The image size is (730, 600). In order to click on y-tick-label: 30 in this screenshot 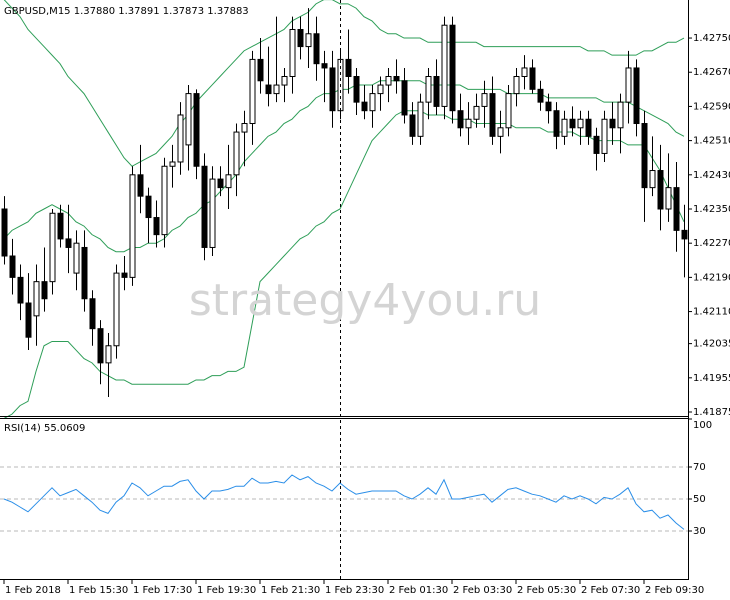, I will do `click(699, 531)`.